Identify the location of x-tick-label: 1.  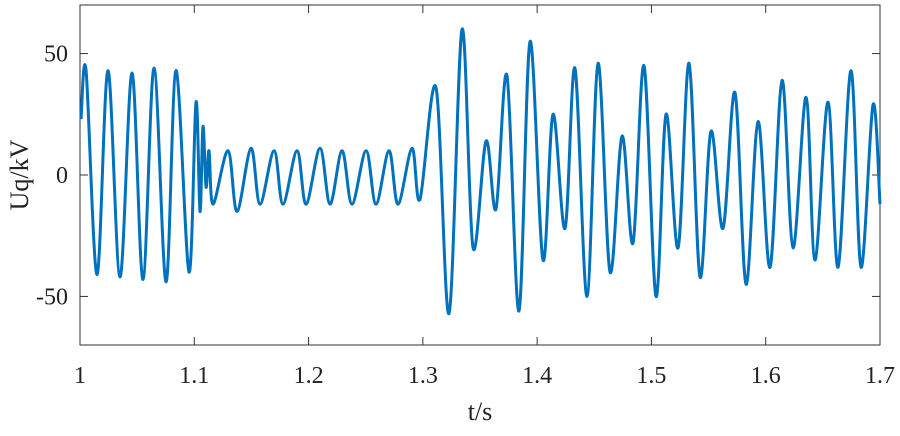
(80, 376).